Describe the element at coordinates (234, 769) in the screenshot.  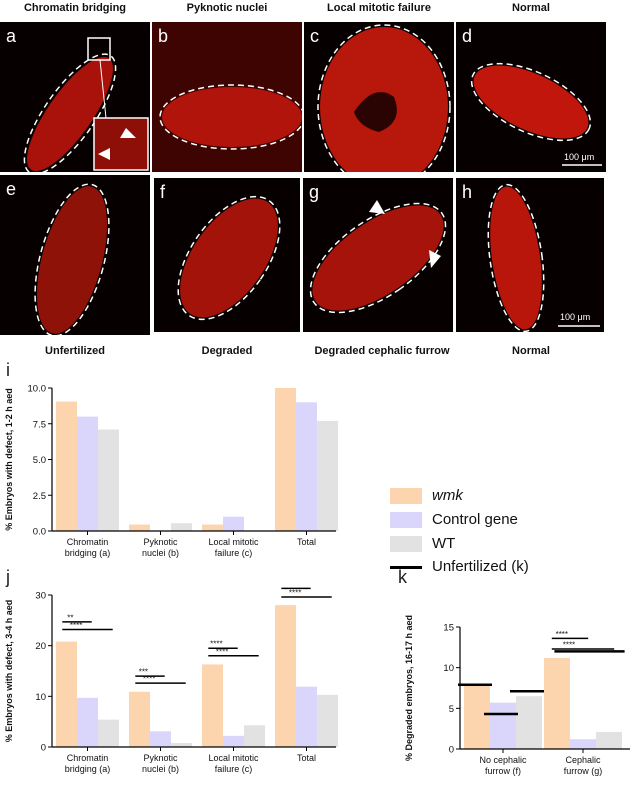
I see `x-tick-label-j-2-1: failure (c)` at that location.